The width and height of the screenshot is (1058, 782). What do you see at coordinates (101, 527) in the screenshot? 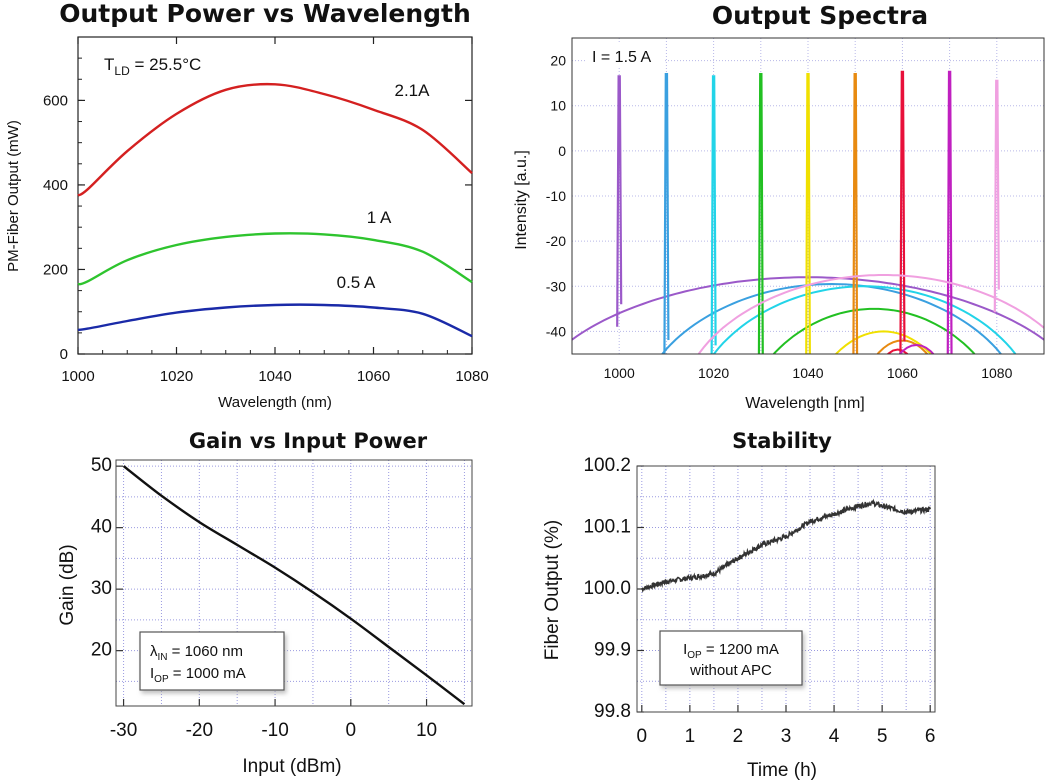
I see `y-tick-label: 40` at bounding box center [101, 527].